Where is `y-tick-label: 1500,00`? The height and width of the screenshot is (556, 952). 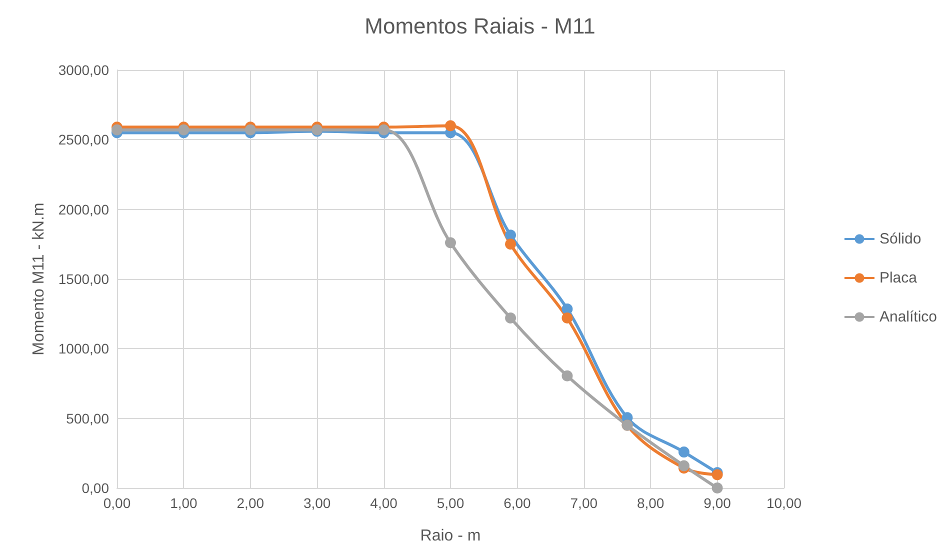
y-tick-label: 1500,00 is located at coordinates (84, 279).